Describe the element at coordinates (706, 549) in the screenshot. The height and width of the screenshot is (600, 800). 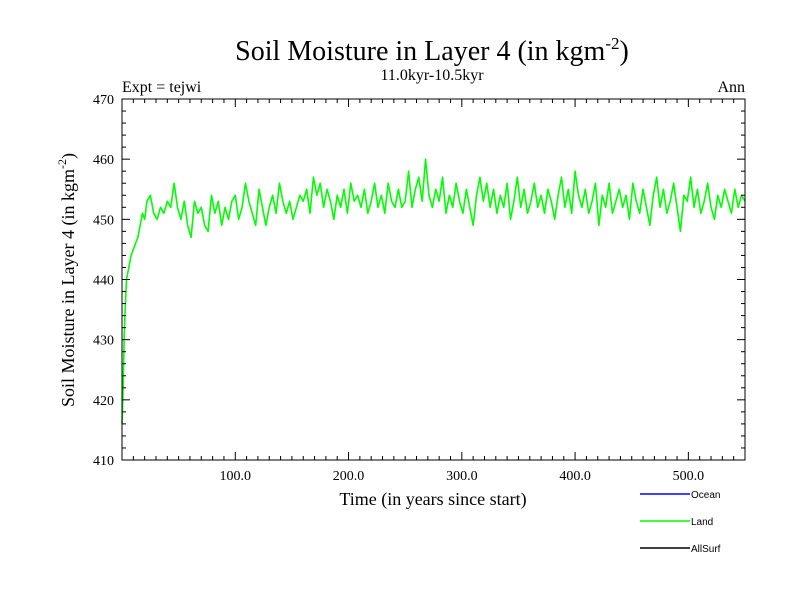
I see `legend-label-allsurf: AllSurf` at that location.